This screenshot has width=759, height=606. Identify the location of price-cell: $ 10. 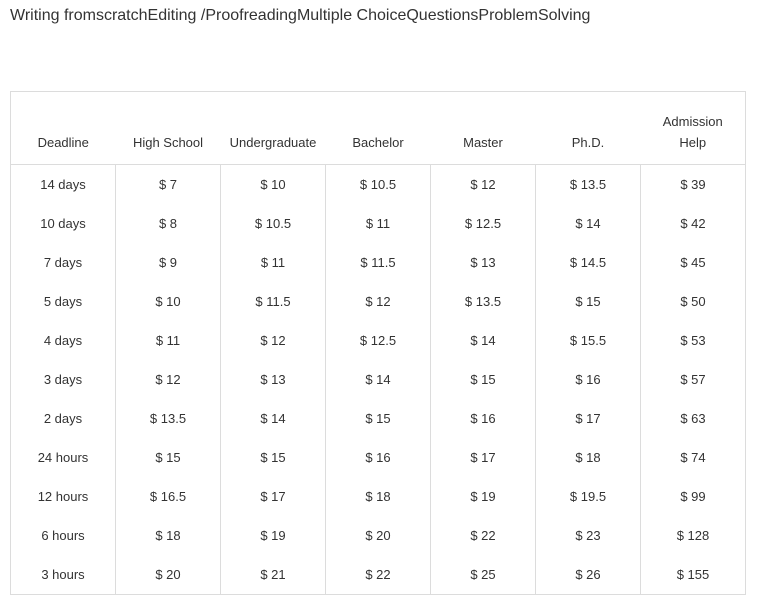
(273, 184).